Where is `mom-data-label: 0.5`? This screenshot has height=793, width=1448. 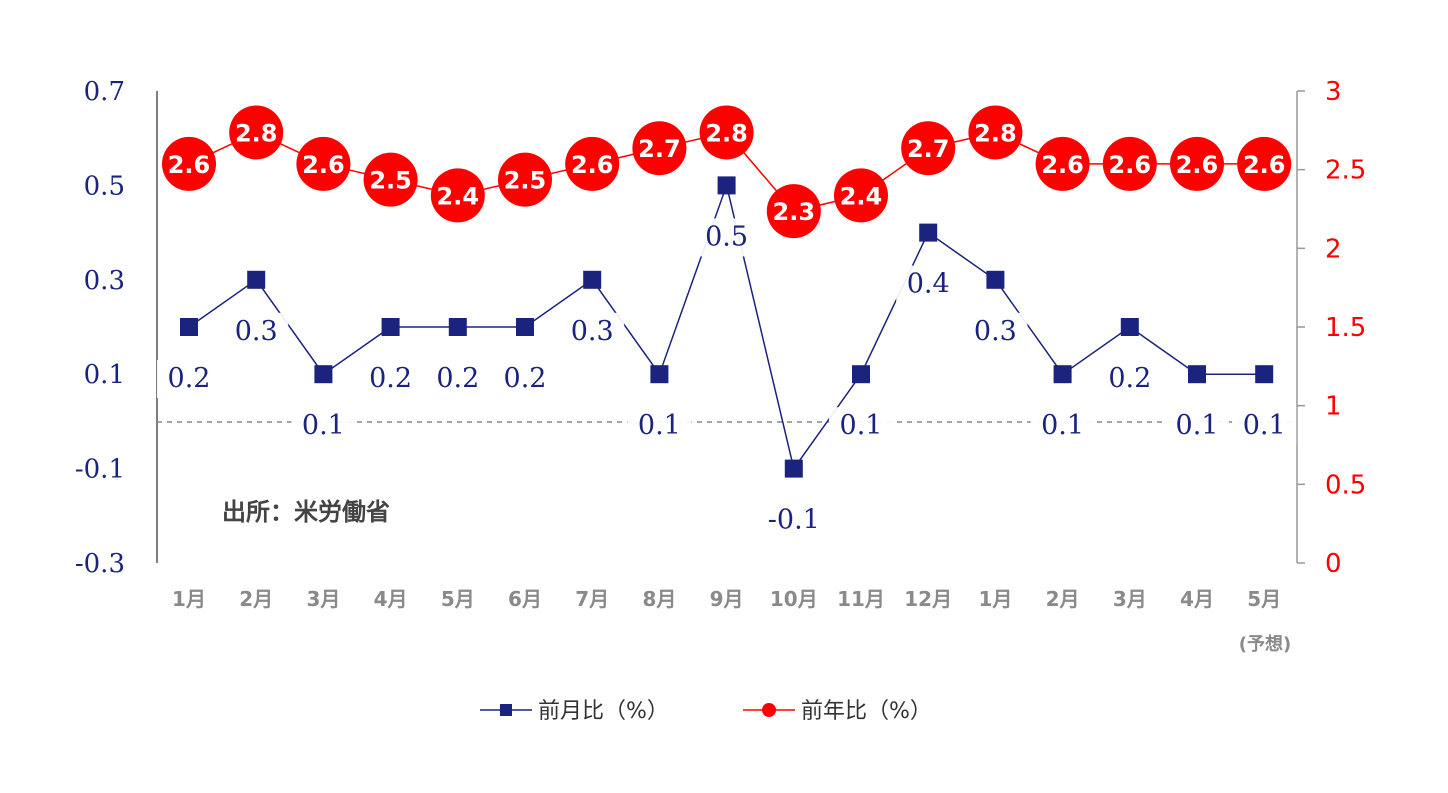
mom-data-label: 0.5 is located at coordinates (726, 236).